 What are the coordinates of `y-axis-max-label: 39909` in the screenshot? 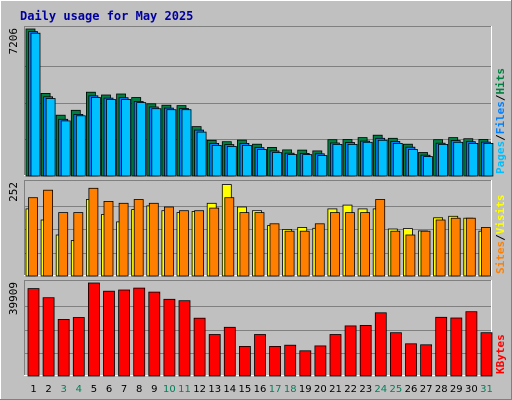 It's located at (13, 298).